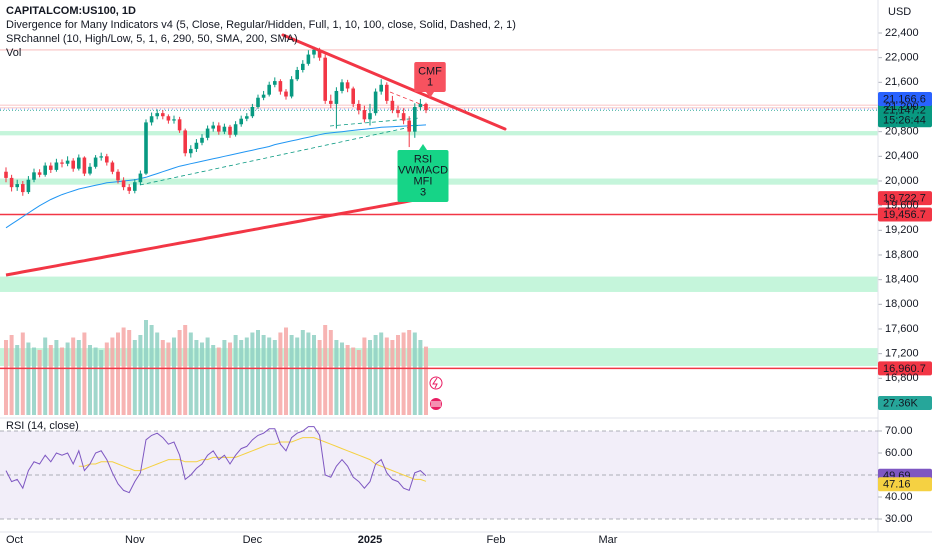 The width and height of the screenshot is (932, 550). What do you see at coordinates (42, 426) in the screenshot?
I see `rsi-legend: RSI (14, close)` at bounding box center [42, 426].